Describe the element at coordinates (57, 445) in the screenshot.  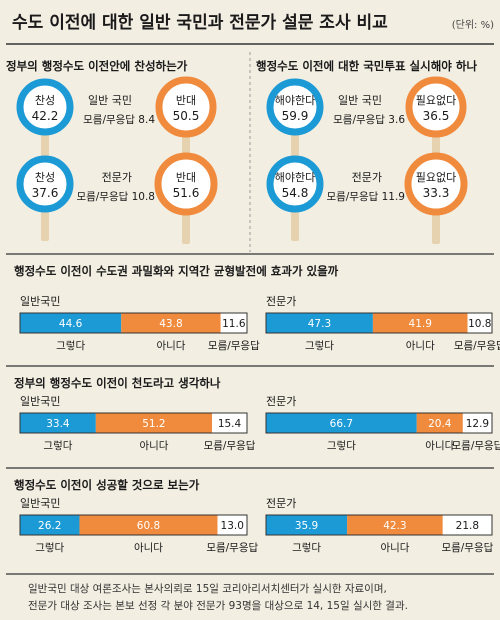
I see `bar-1-0-category-0: 그렇다` at that location.